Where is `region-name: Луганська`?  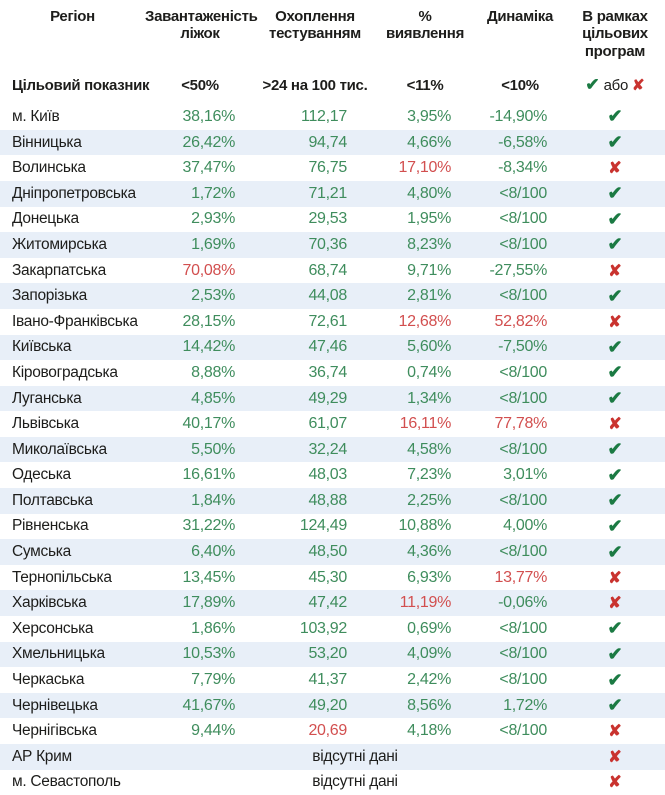
region-name: Луганська is located at coordinates (47, 398).